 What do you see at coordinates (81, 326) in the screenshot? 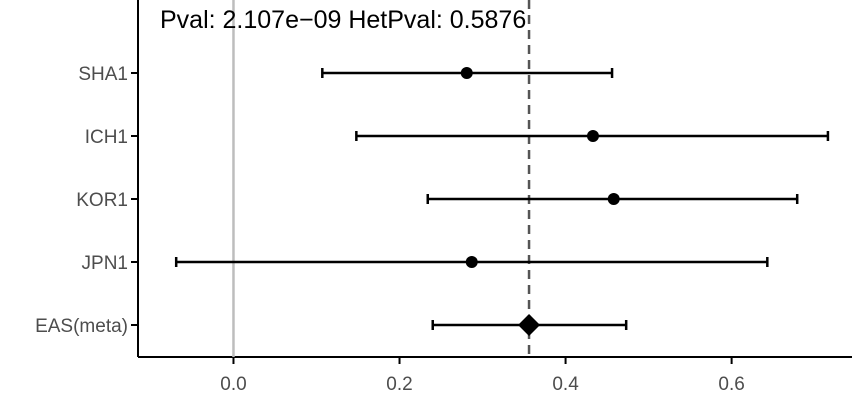
I see `y-tick-label: EAS(meta)` at bounding box center [81, 326].